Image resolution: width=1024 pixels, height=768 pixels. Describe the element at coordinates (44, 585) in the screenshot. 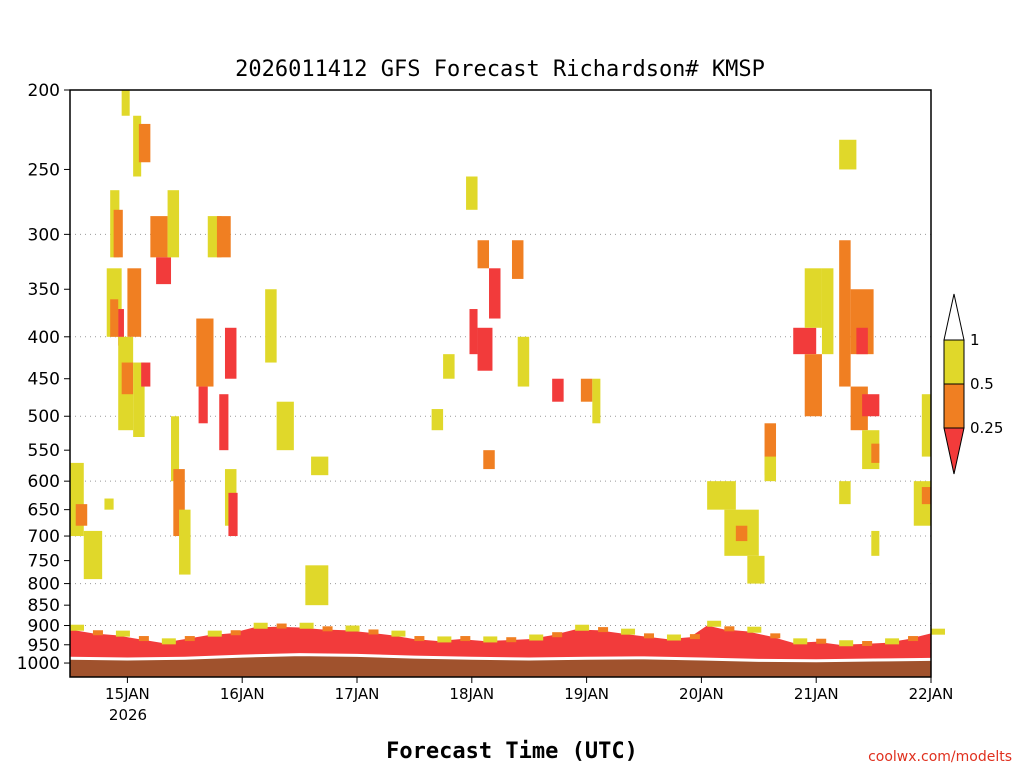

I see `y-tick-label: 800` at that location.